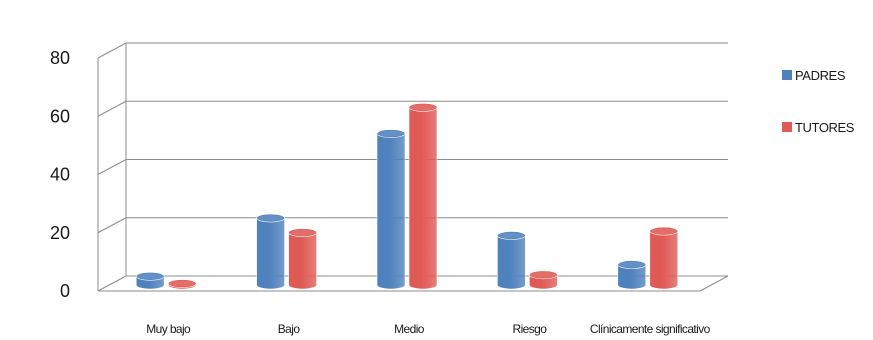 Image resolution: width=873 pixels, height=340 pixels. I want to click on bar-padres-riesgo-top, so click(511, 235).